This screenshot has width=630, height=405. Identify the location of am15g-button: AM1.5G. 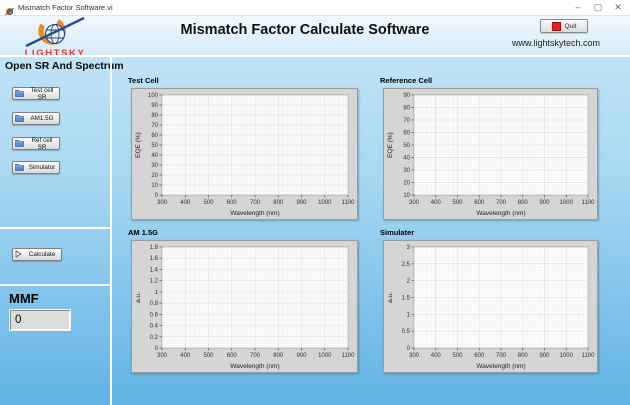
(36, 118).